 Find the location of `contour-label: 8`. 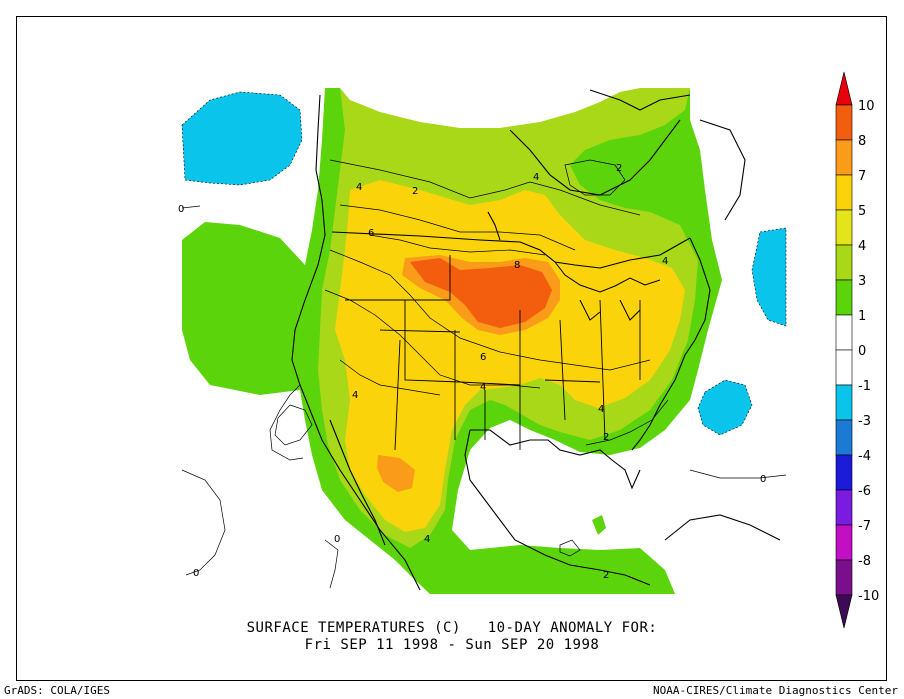

contour-label: 8 is located at coordinates (517, 265).